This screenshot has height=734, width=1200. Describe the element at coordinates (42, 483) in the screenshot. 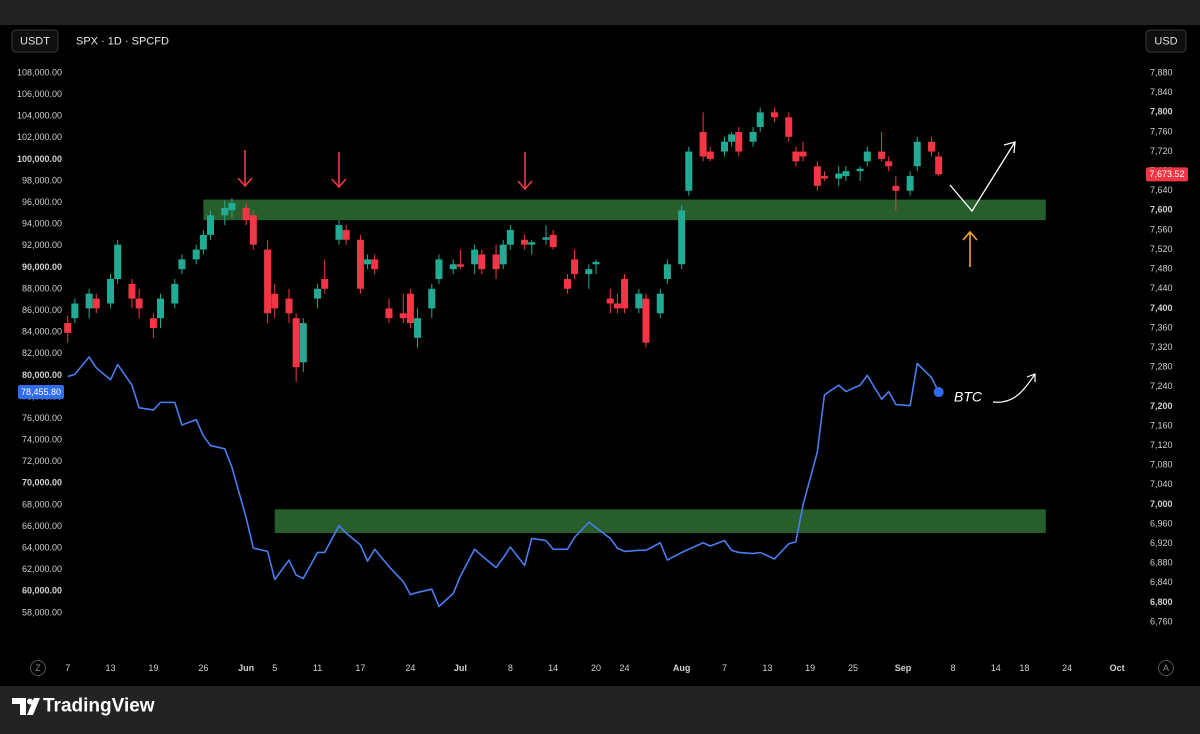

I see `y-tick-label: 70,000.00` at that location.